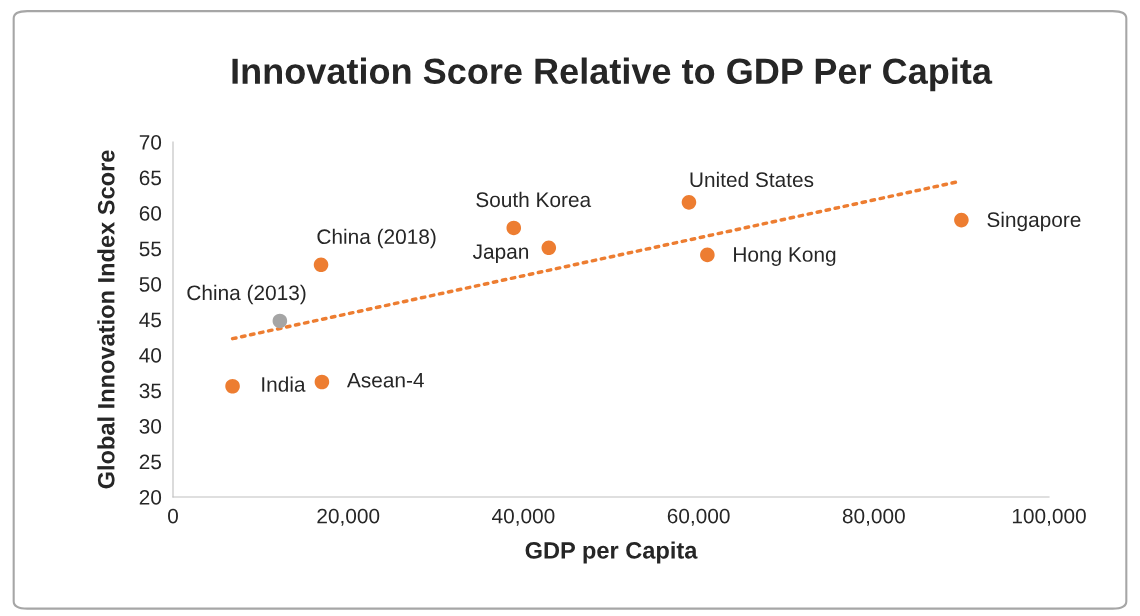 The width and height of the screenshot is (1140, 616). What do you see at coordinates (150, 178) in the screenshot?
I see `y-tick-label: 65` at bounding box center [150, 178].